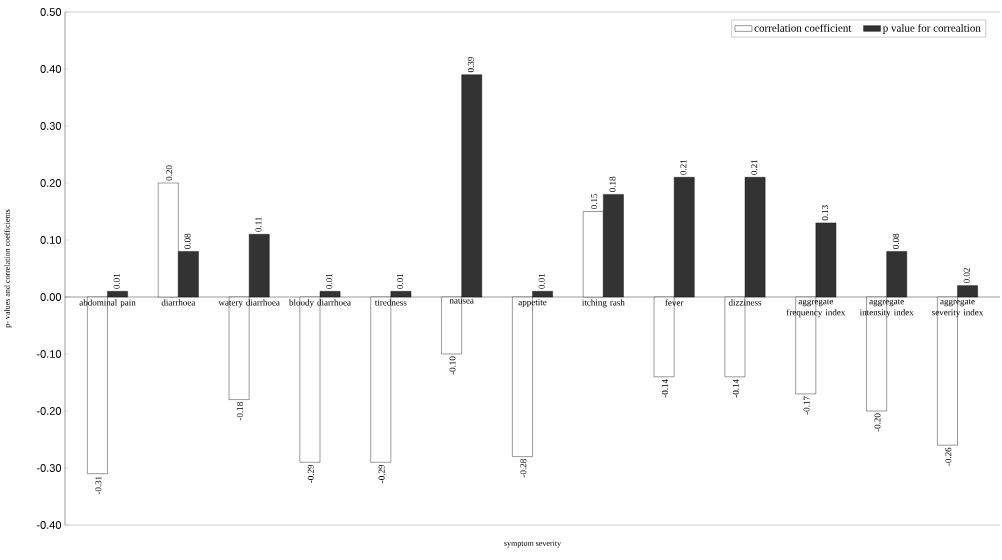 The image size is (1002, 560). What do you see at coordinates (49, 525) in the screenshot?
I see `y-tick-label: -0.40` at bounding box center [49, 525].